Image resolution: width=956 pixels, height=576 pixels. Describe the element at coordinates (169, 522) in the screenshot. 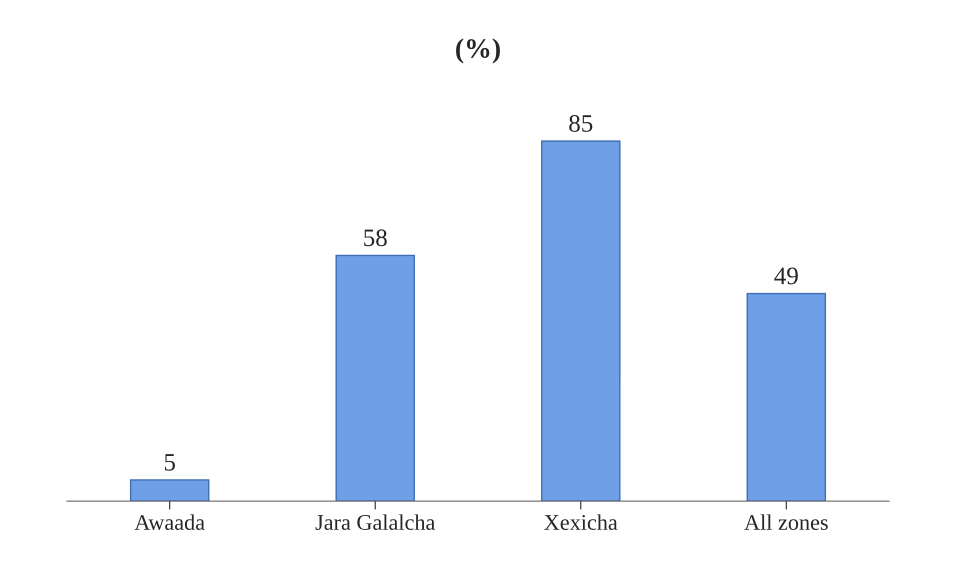

I see `x-tick-label: Awaada` at that location.